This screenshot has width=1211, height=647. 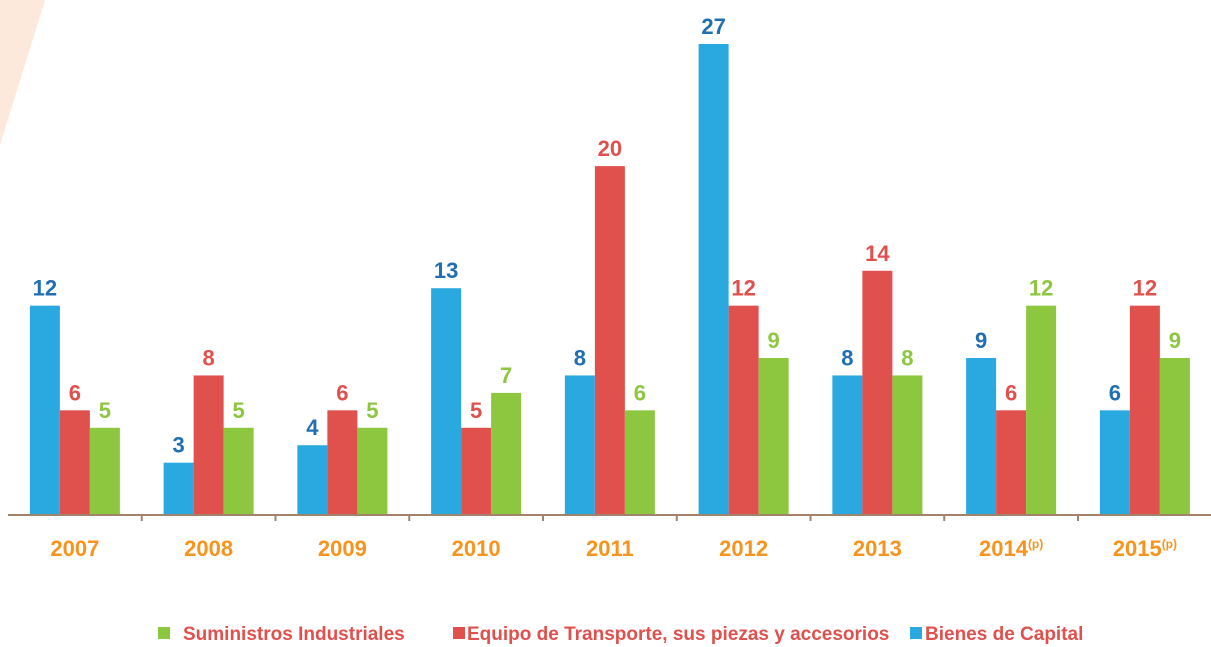 What do you see at coordinates (877, 548) in the screenshot?
I see `x-tick-label: 2013` at bounding box center [877, 548].